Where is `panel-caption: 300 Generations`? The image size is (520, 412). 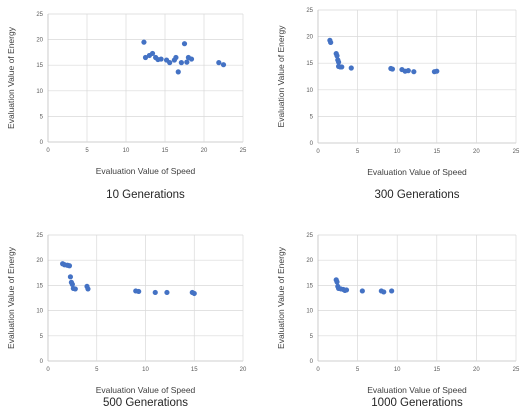
panel-caption: 300 Generations is located at coordinates (416, 195).